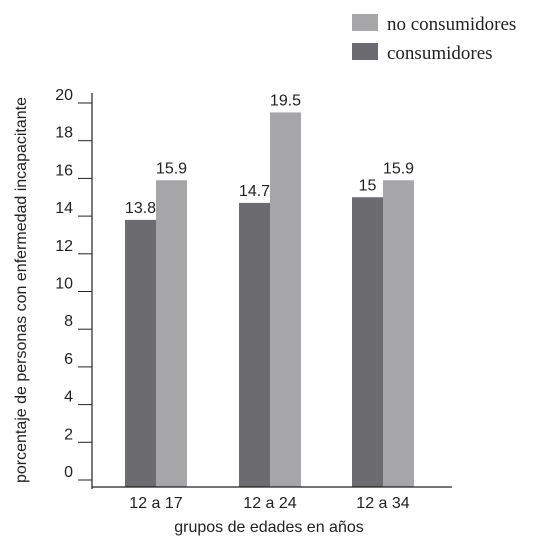  Describe the element at coordinates (268, 527) in the screenshot. I see `x-axis-title: grupos de edades en años` at that location.